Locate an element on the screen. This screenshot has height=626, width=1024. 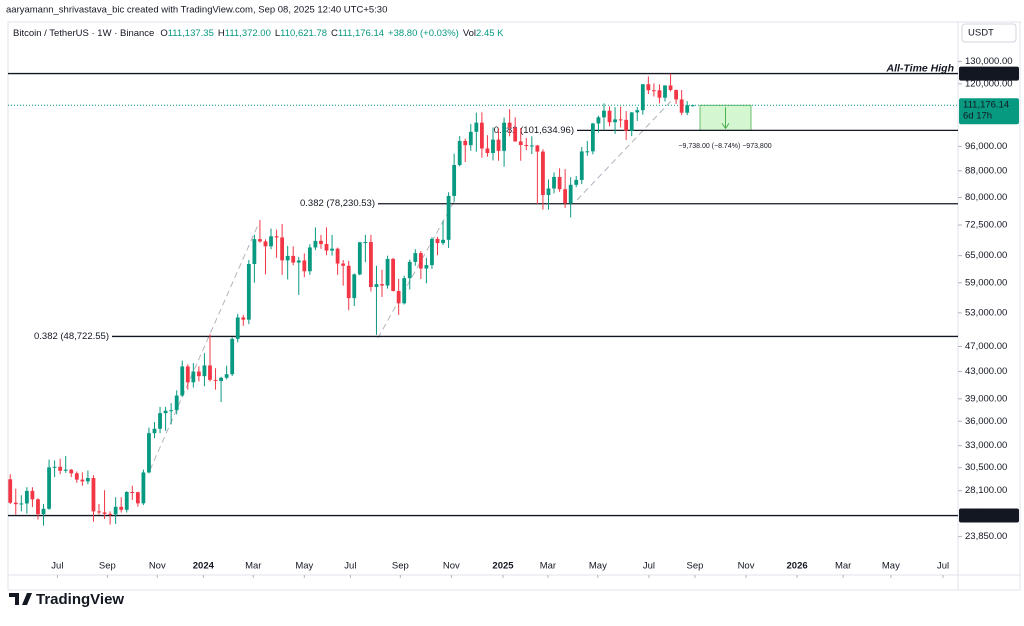
volume: 2.45 K is located at coordinates (490, 33).